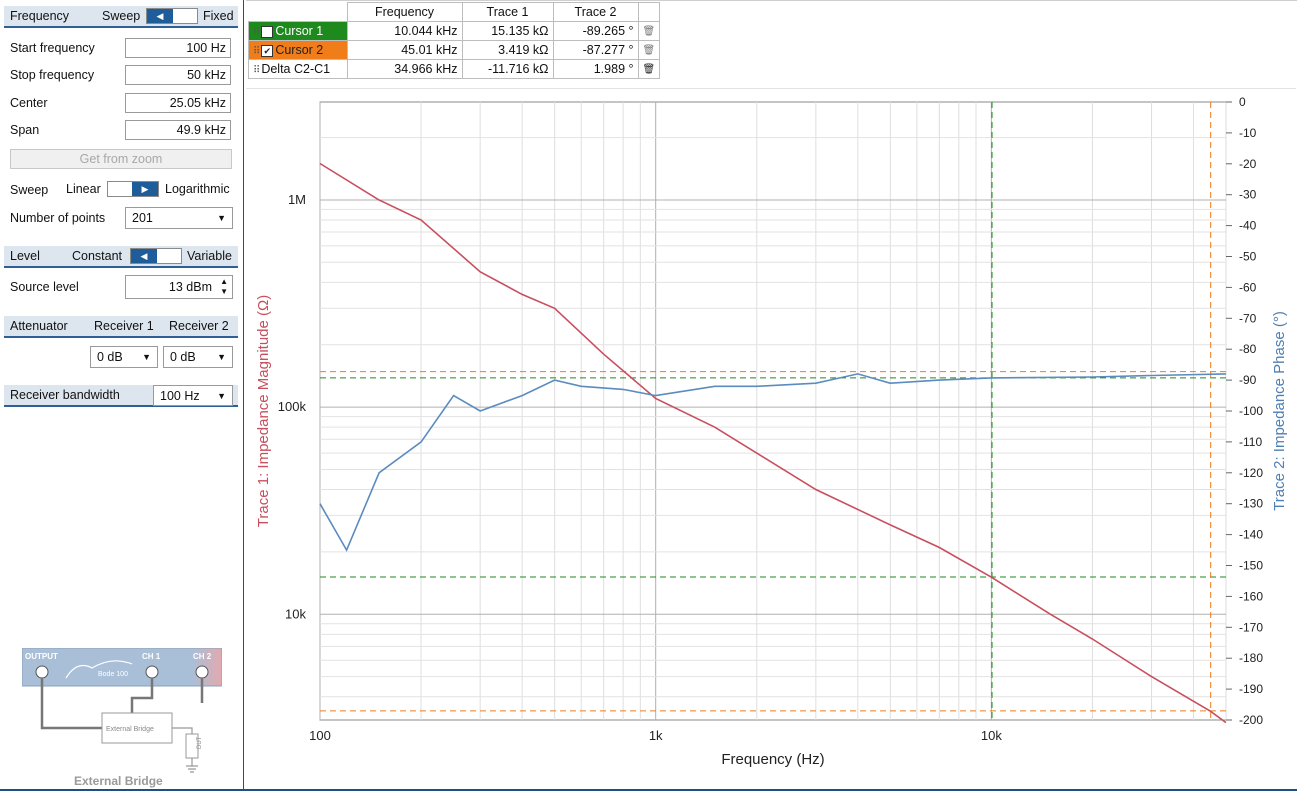 The image size is (1297, 791). I want to click on receiver1-attenuator-value: 0 dB, so click(110, 357).